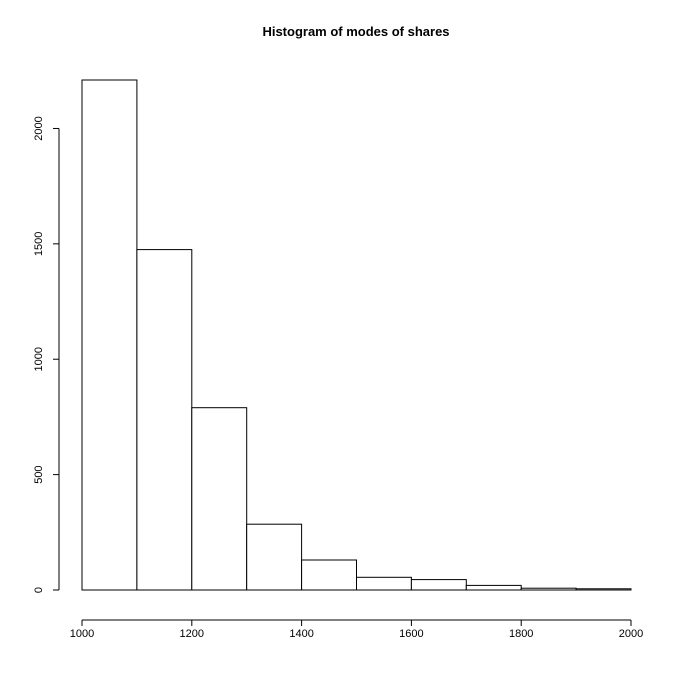 This screenshot has height=684, width=684. Describe the element at coordinates (192, 634) in the screenshot. I see `x-tick-label: 1200` at that location.